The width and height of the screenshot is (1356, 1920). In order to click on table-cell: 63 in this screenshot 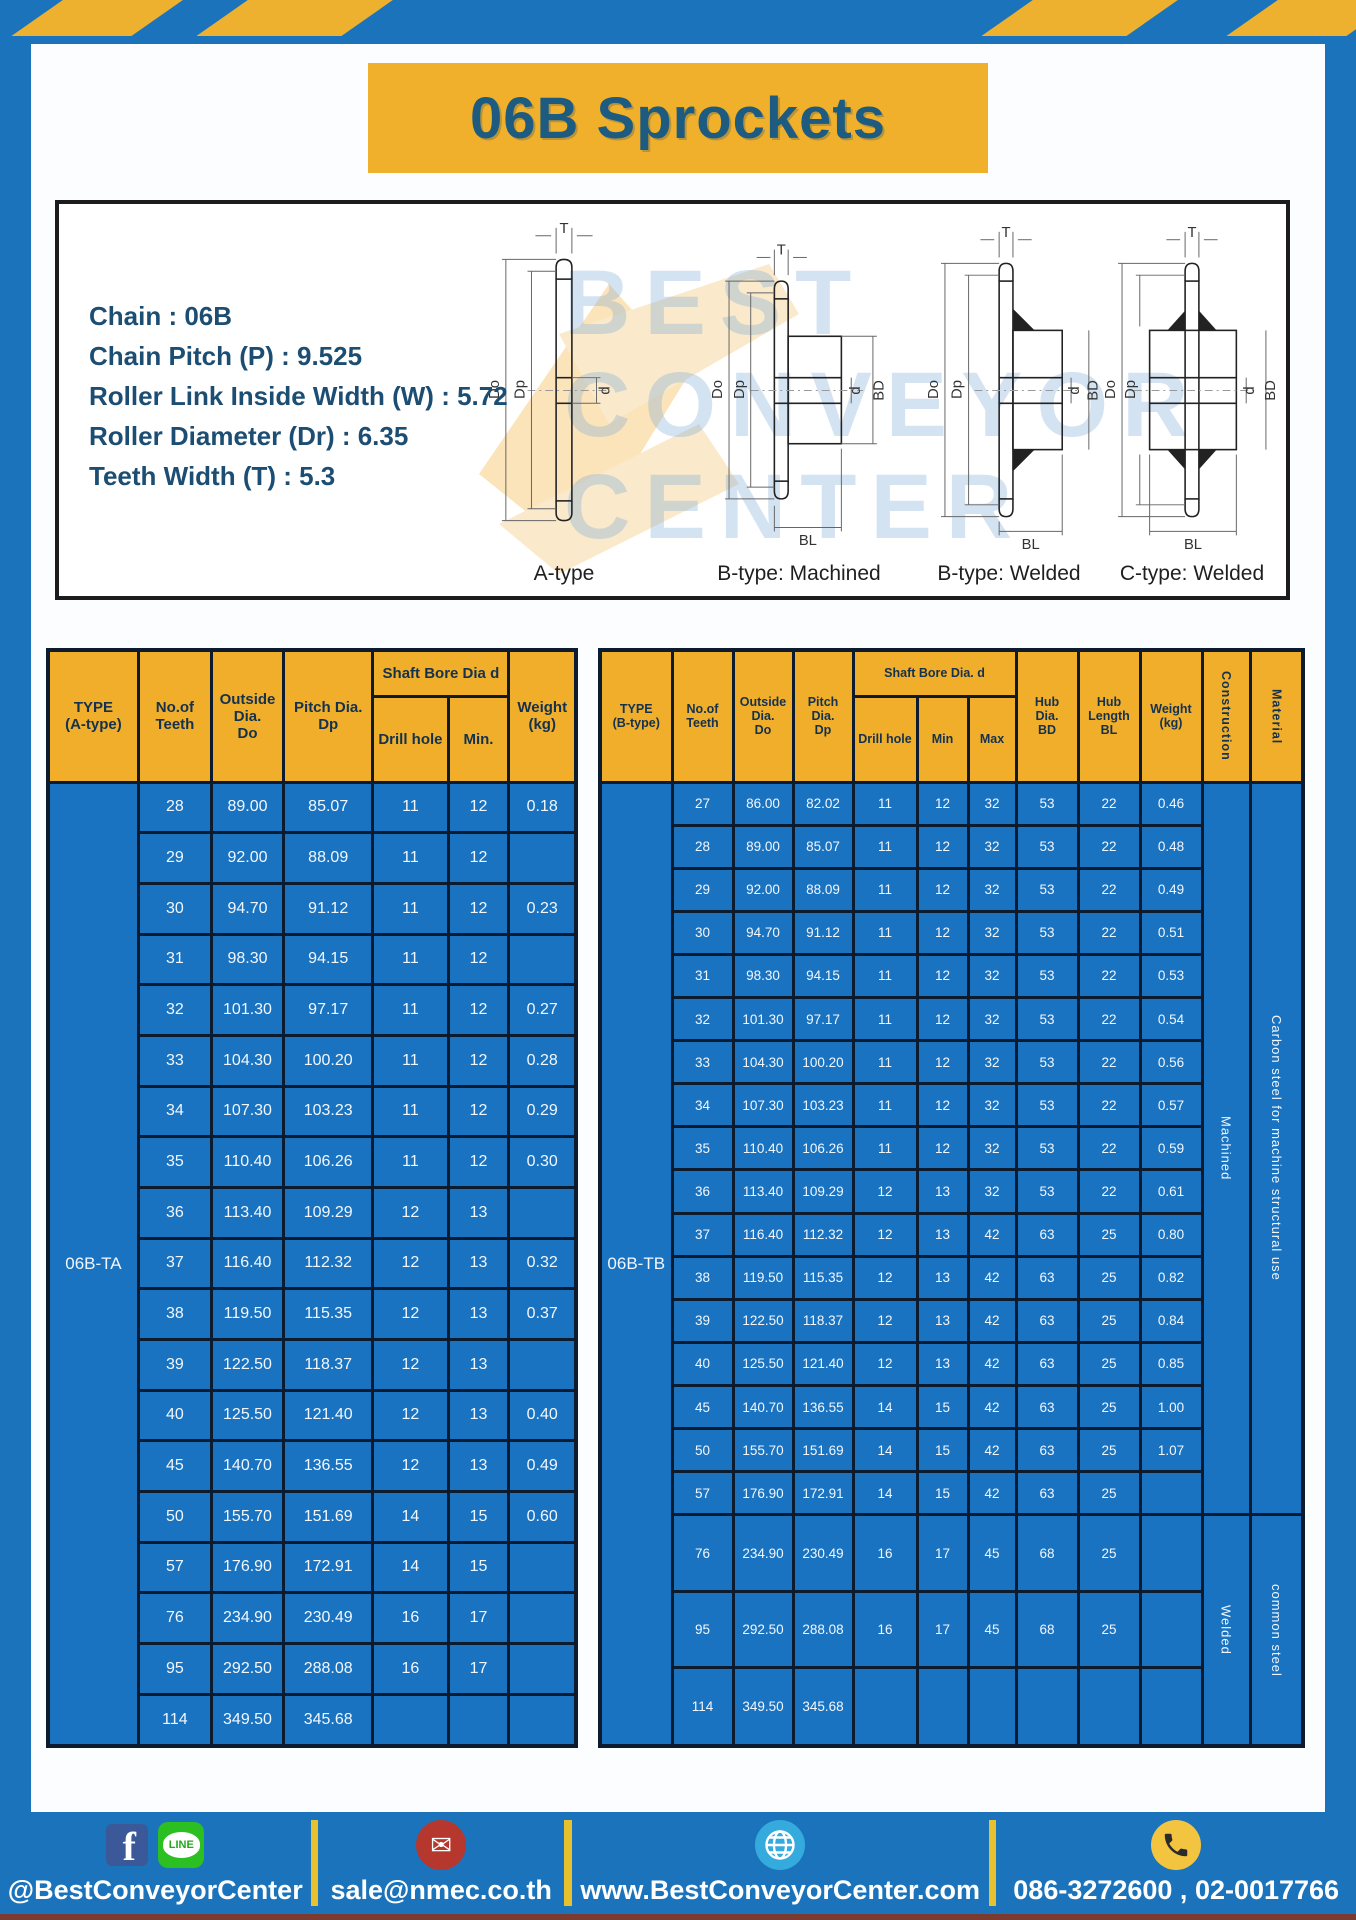, I will do `click(1047, 1277)`.